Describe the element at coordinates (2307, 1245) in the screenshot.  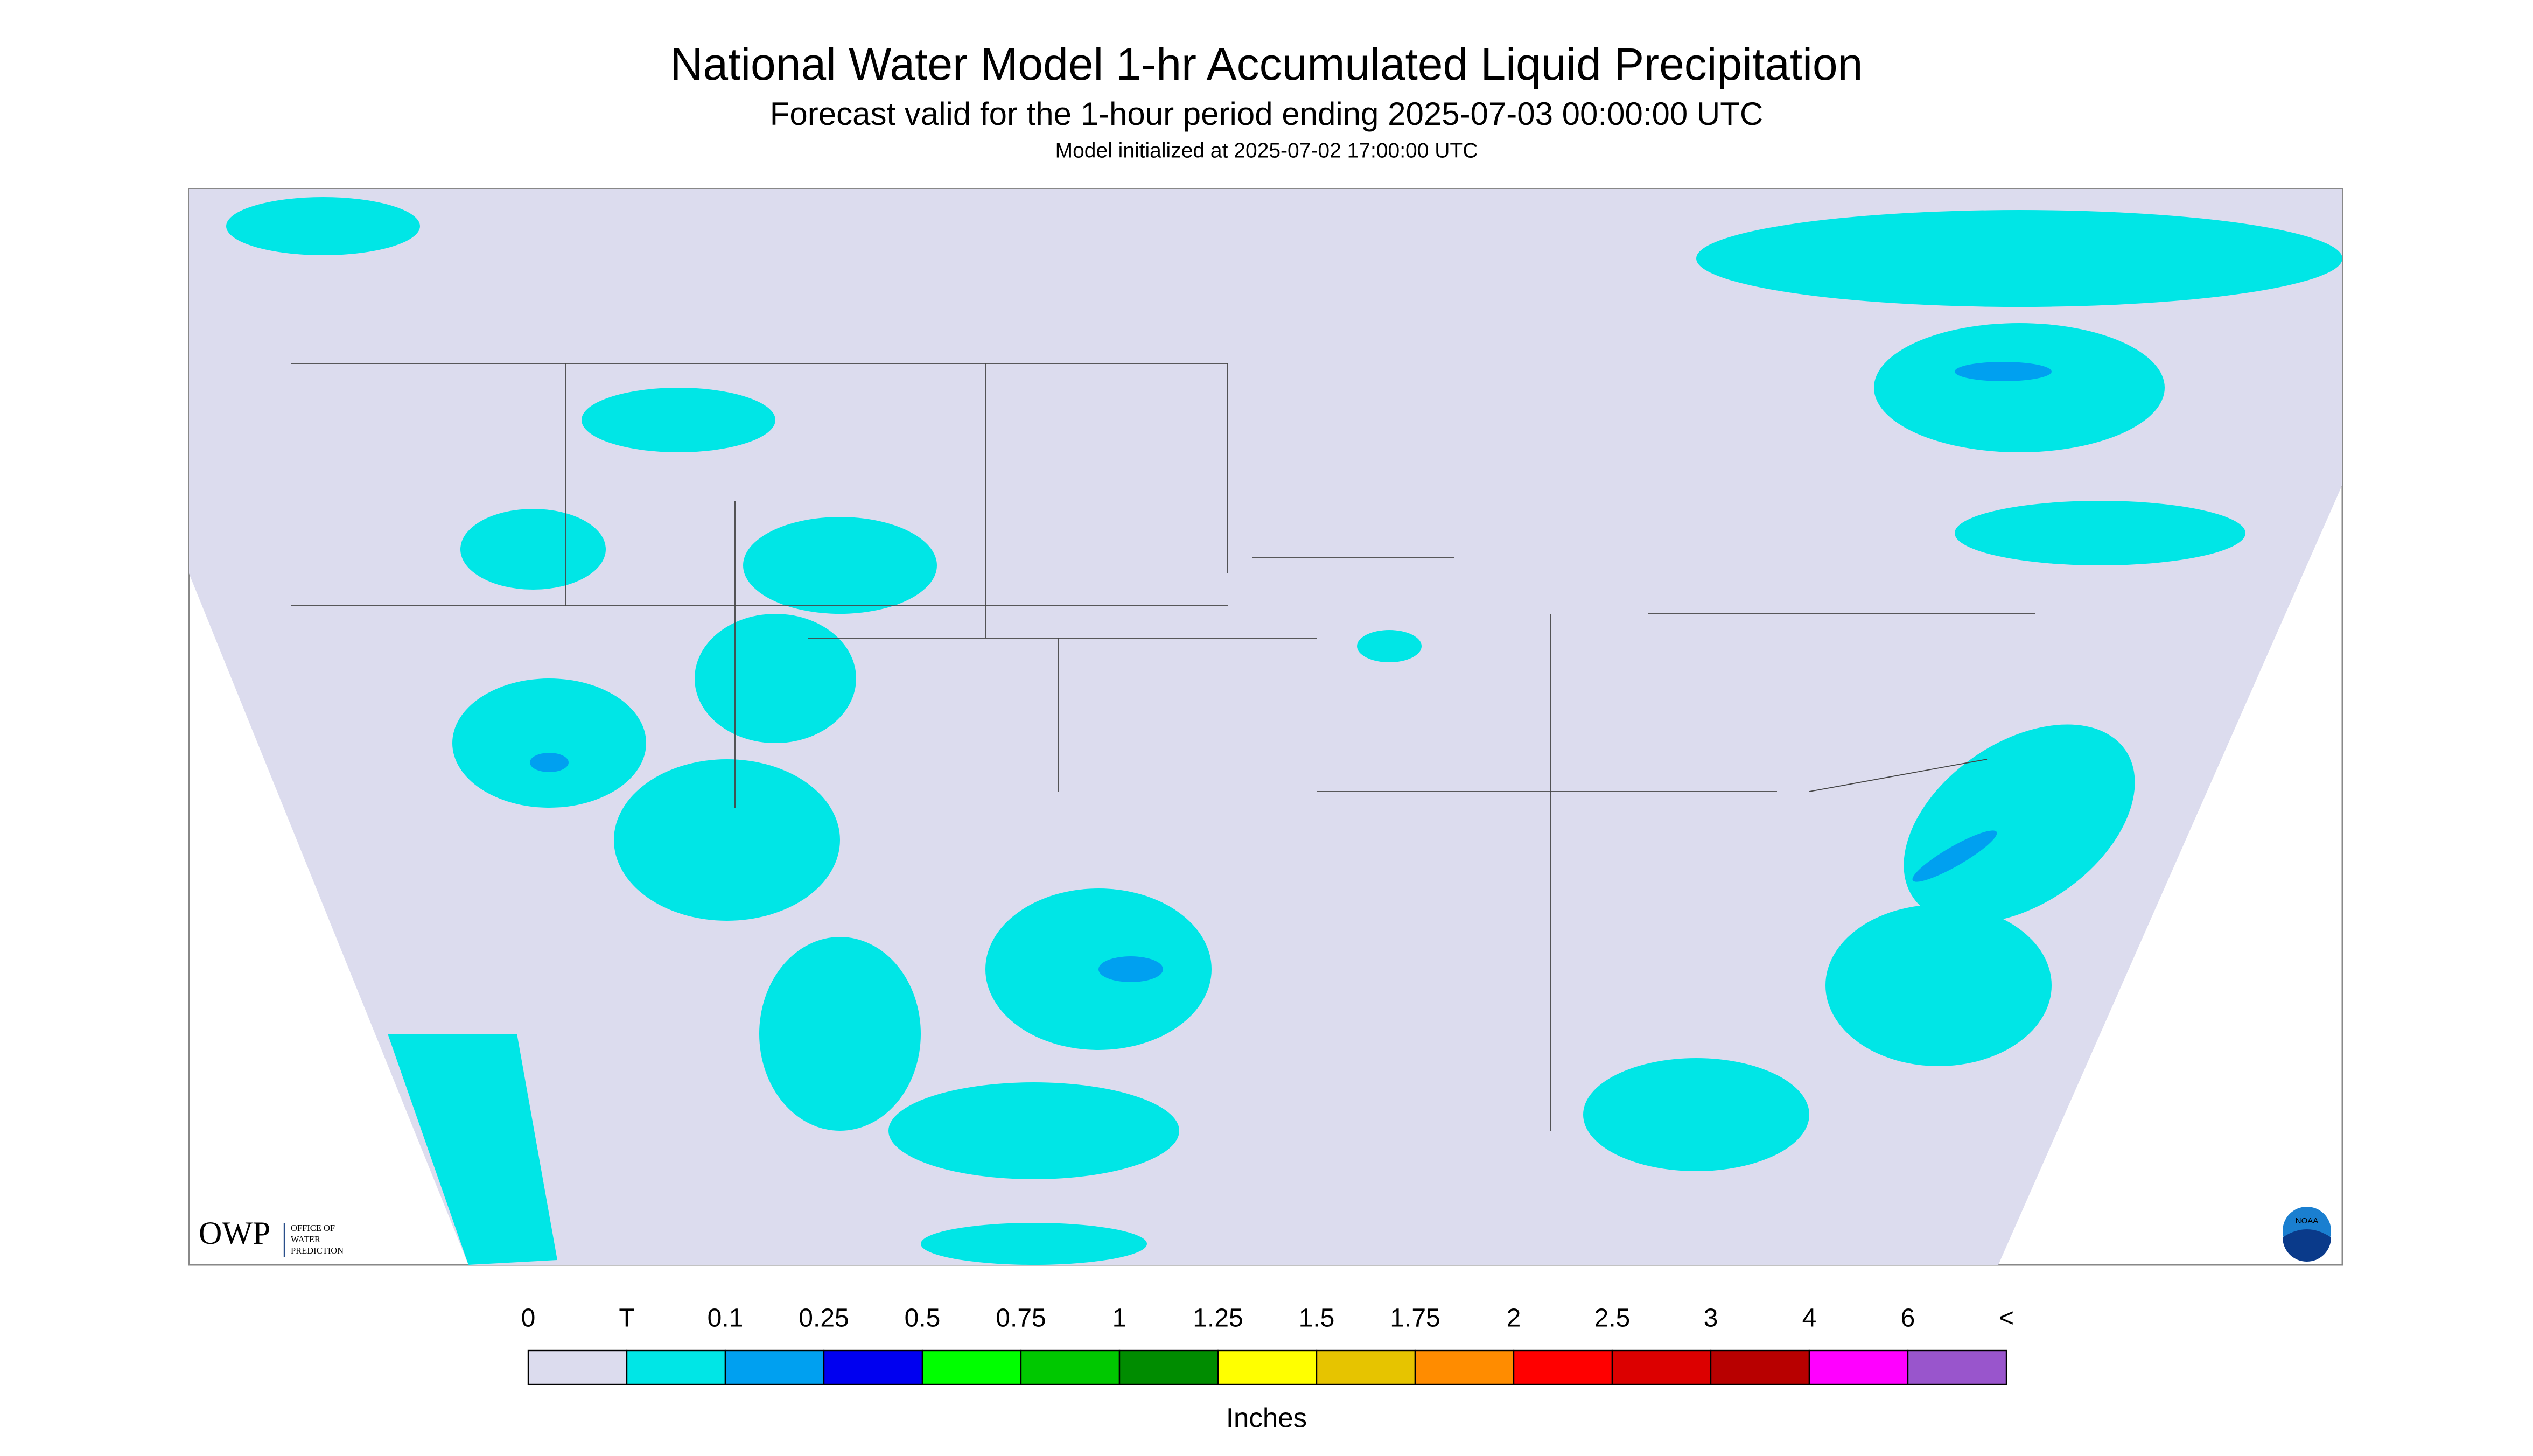
I see `noaa-wave` at that location.